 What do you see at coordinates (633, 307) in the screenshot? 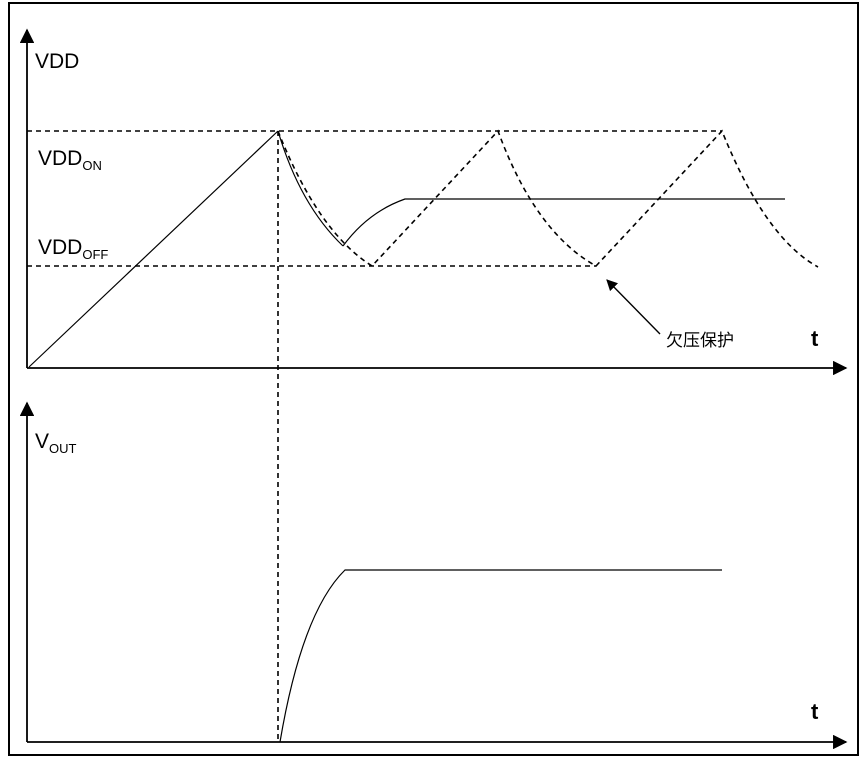
I see `uvlo-annotation-arrow` at bounding box center [633, 307].